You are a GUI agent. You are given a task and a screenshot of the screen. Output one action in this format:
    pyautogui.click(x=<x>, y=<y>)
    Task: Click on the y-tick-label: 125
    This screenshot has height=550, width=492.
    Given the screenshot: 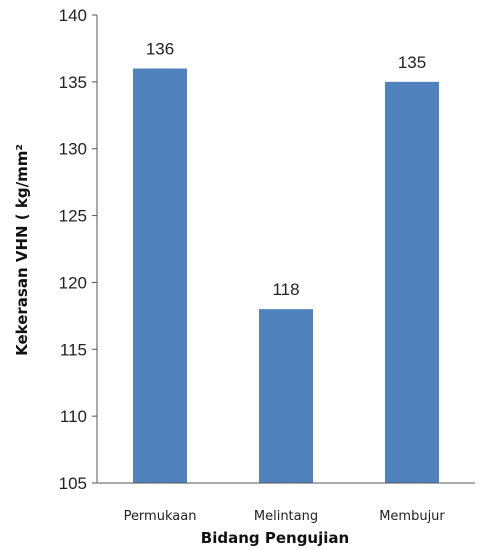 What is the action you would take?
    pyautogui.click(x=73, y=216)
    